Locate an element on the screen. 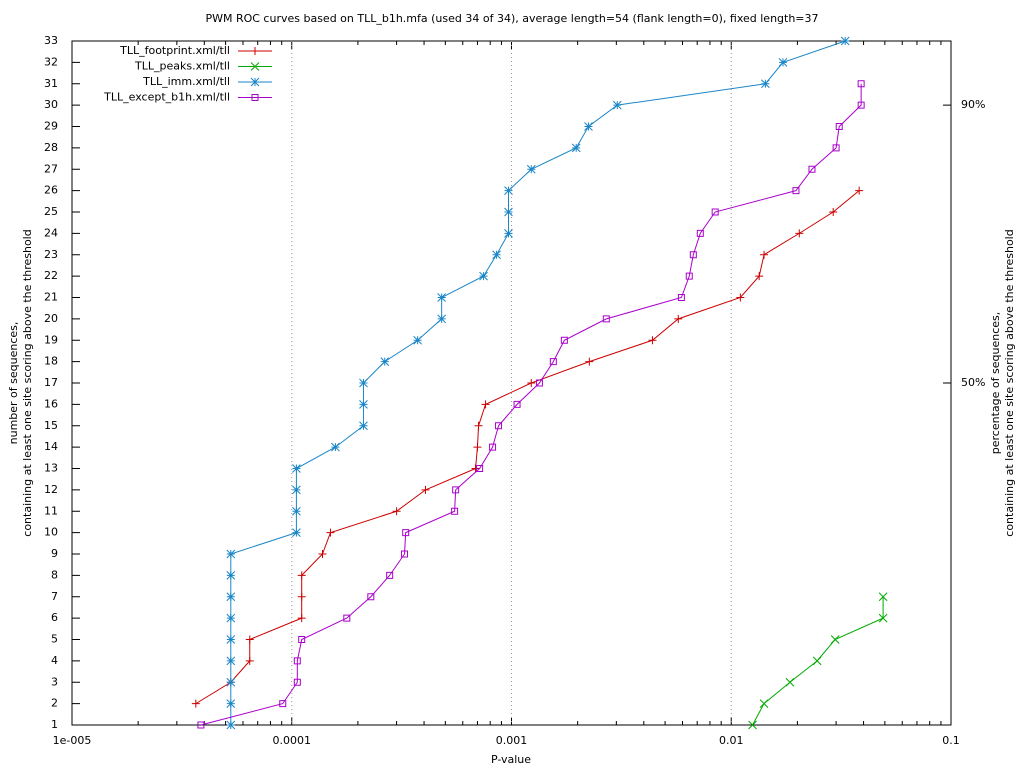 The image size is (1024, 768). legend-label: TLL_imm.xml/tll is located at coordinates (186, 81).